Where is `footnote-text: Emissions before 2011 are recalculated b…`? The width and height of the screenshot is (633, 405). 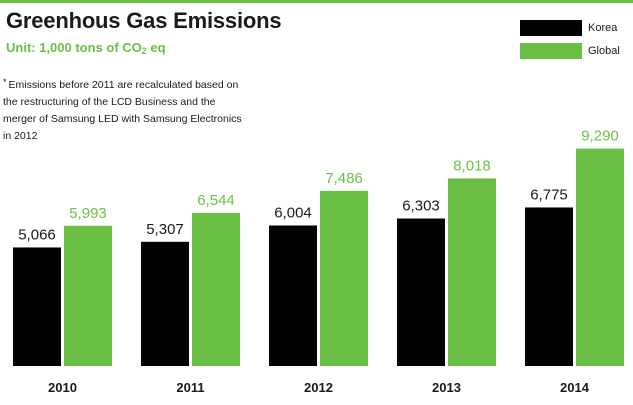 footnote-text: Emissions before 2011 are recalculated b… is located at coordinates (122, 110).